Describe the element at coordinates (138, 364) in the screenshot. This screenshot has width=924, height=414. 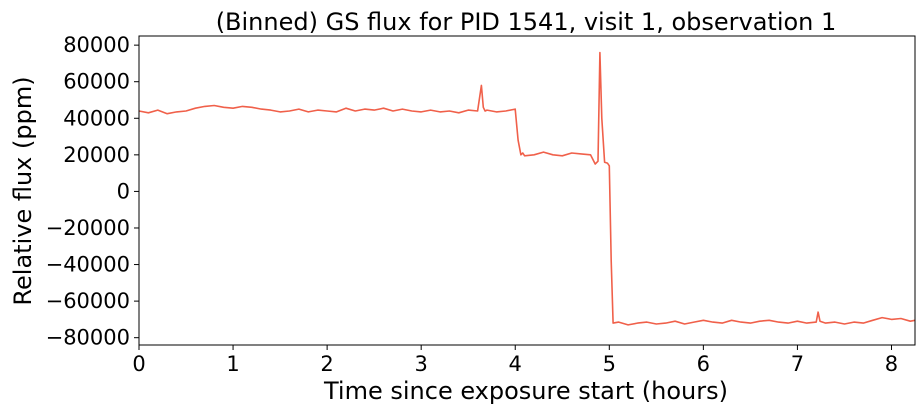
I see `x-tick-label: 0` at that location.